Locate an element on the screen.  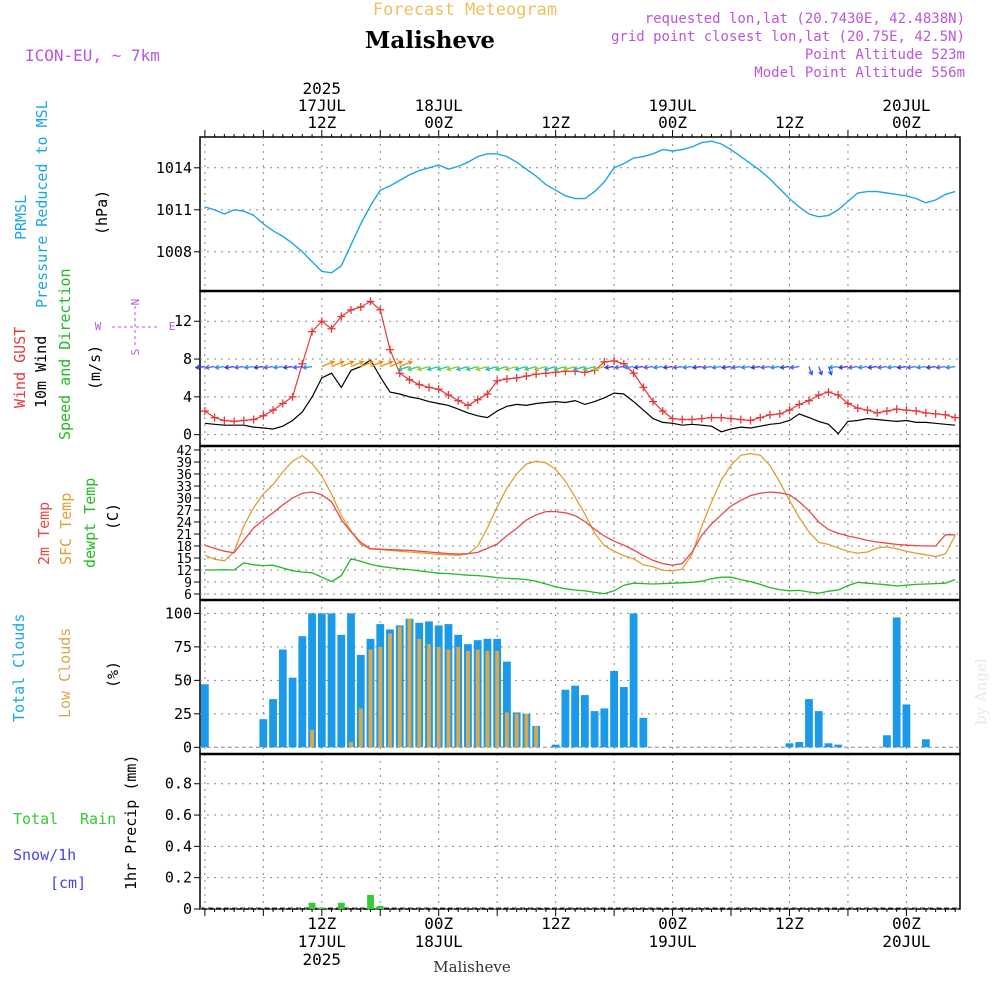
time-label-bottom: 17JUL is located at coordinates (322, 941).